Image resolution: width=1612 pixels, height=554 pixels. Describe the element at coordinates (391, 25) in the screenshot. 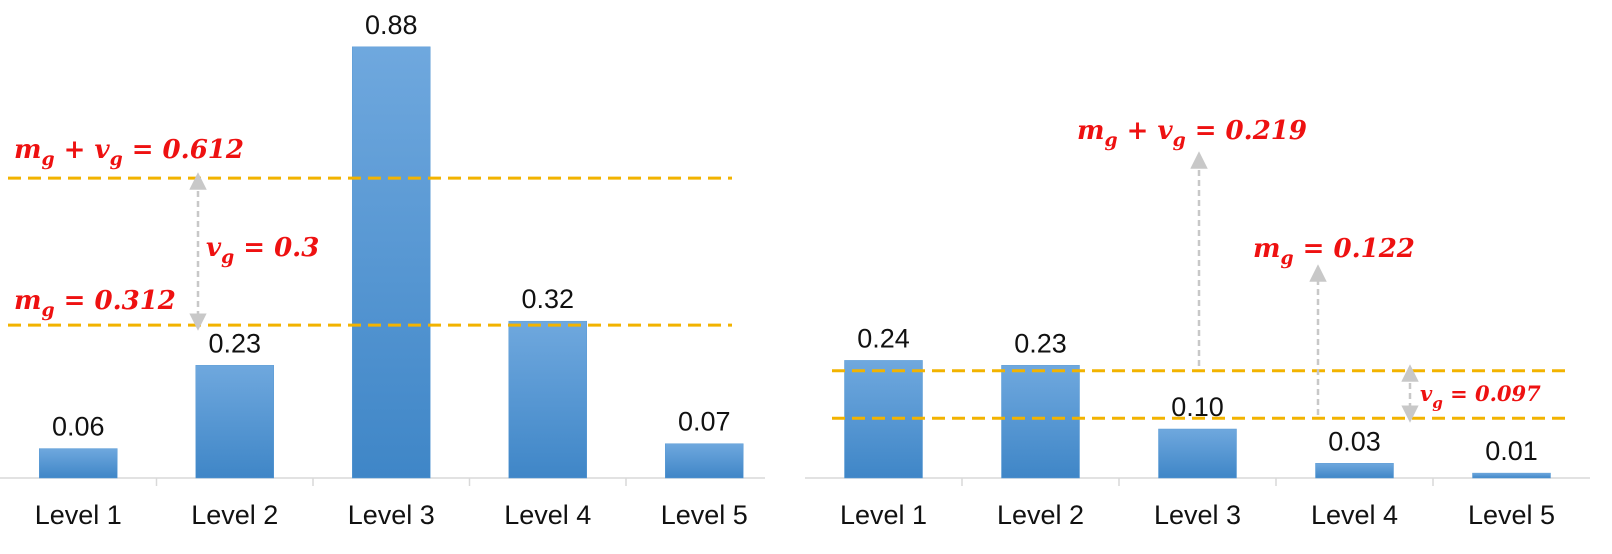

I see `data-label: 0.88` at that location.